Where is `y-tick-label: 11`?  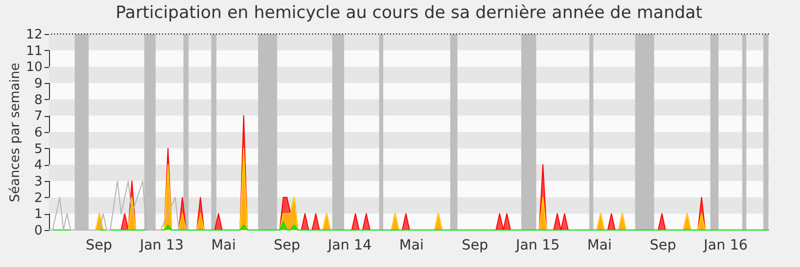 y-tick-label: 11 is located at coordinates (34, 51).